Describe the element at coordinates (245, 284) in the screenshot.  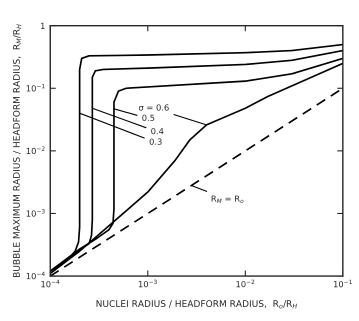
I see `x-tick-label: 10$^{−2}$` at that location.